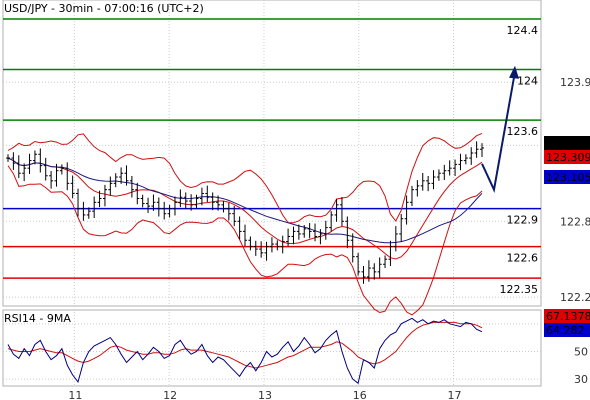 Image resolution: width=590 pixels, height=400 pixels. Describe the element at coordinates (581, 379) in the screenshot. I see `rsi-tick-label: 30` at that location.